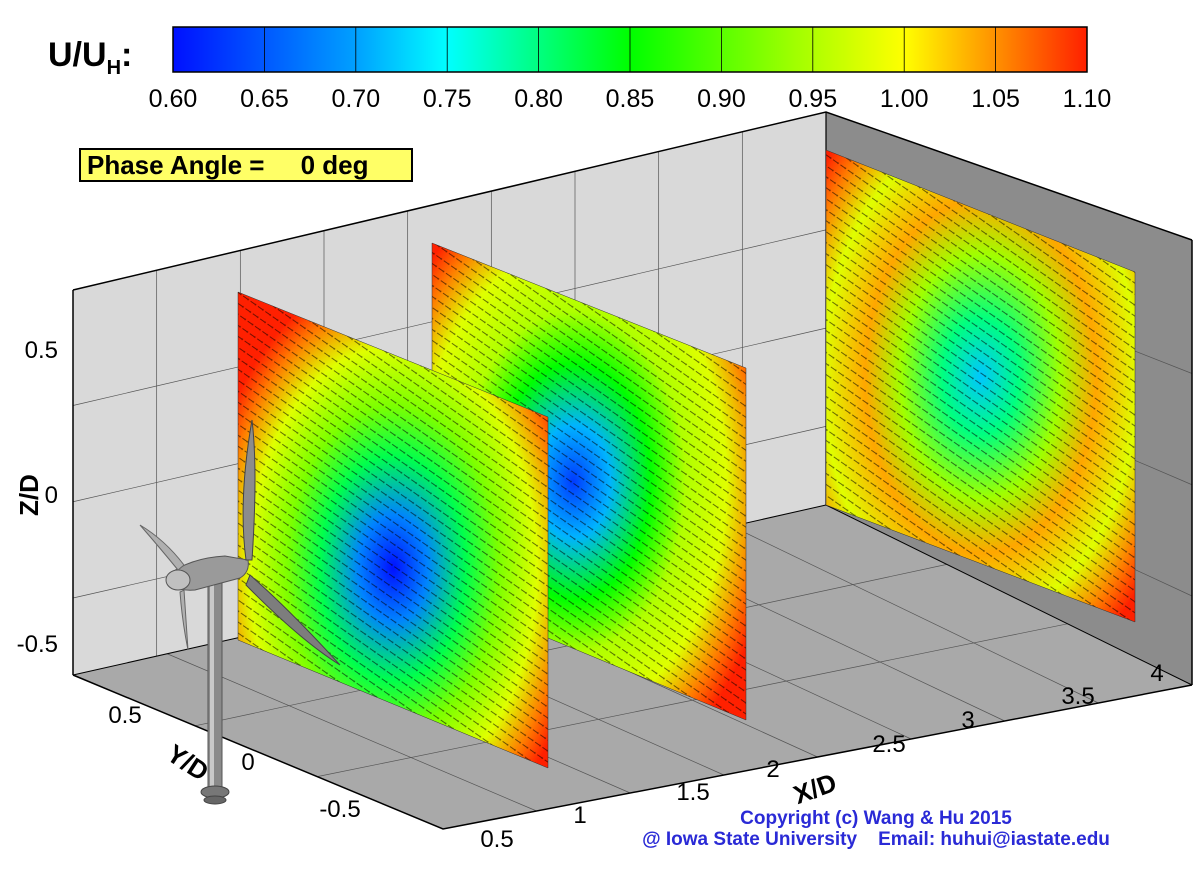  I want to click on x-axis-tick-label: 3, so click(967, 720).